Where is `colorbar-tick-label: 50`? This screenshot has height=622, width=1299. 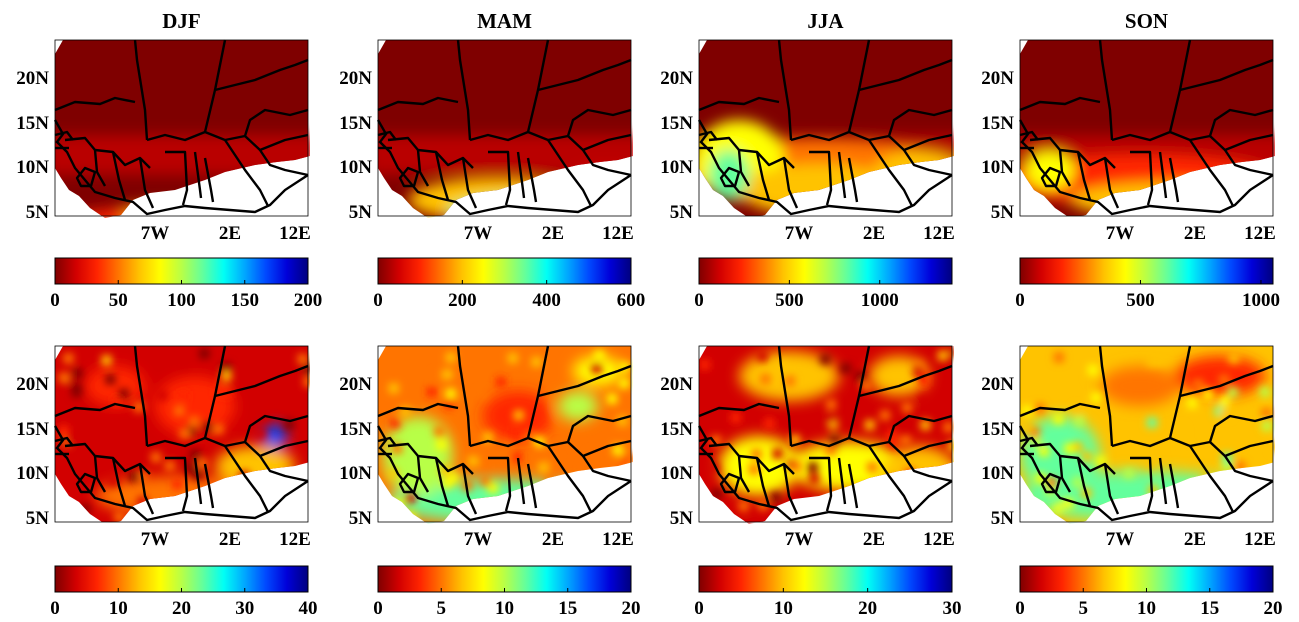
colorbar-tick-label: 50 is located at coordinates (118, 300).